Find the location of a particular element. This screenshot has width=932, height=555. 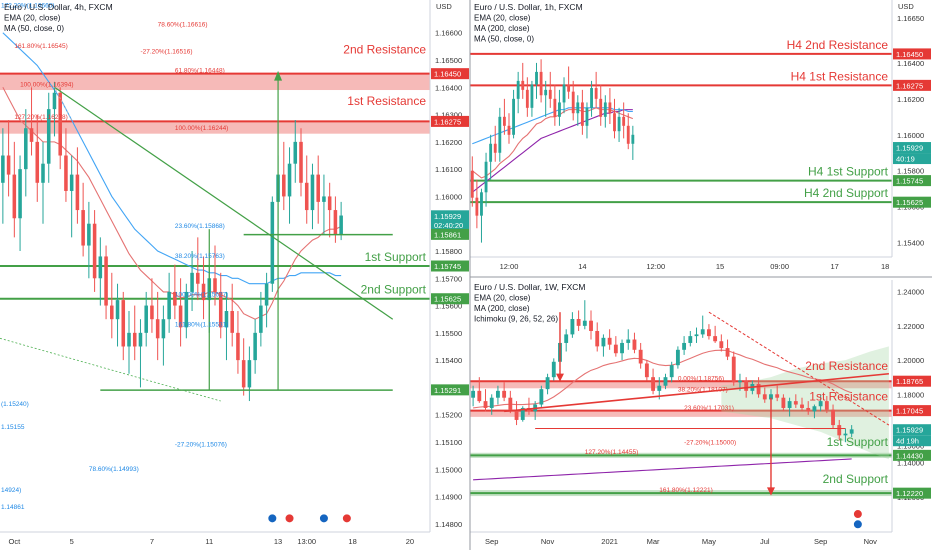

fib-label-10: 161.80%(1.15531) is located at coordinates (202, 324).